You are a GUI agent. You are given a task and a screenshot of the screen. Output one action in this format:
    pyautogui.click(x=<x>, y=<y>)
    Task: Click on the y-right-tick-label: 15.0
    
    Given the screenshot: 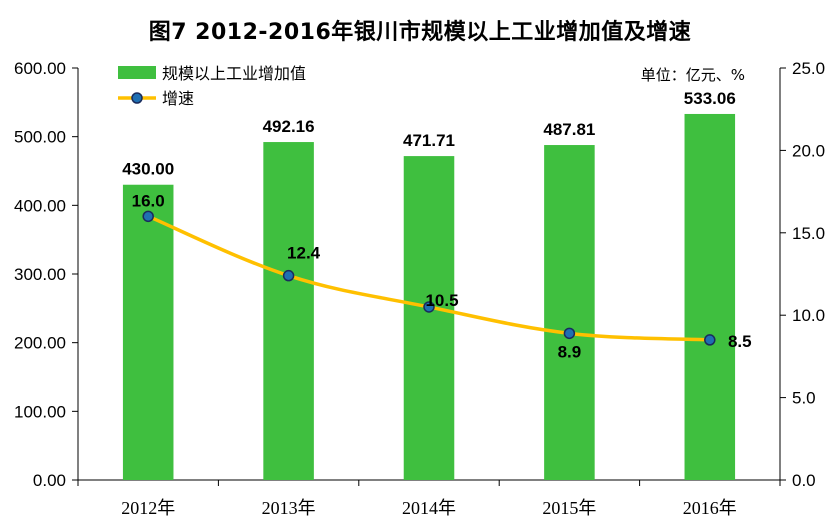 What is the action you would take?
    pyautogui.click(x=808, y=233)
    